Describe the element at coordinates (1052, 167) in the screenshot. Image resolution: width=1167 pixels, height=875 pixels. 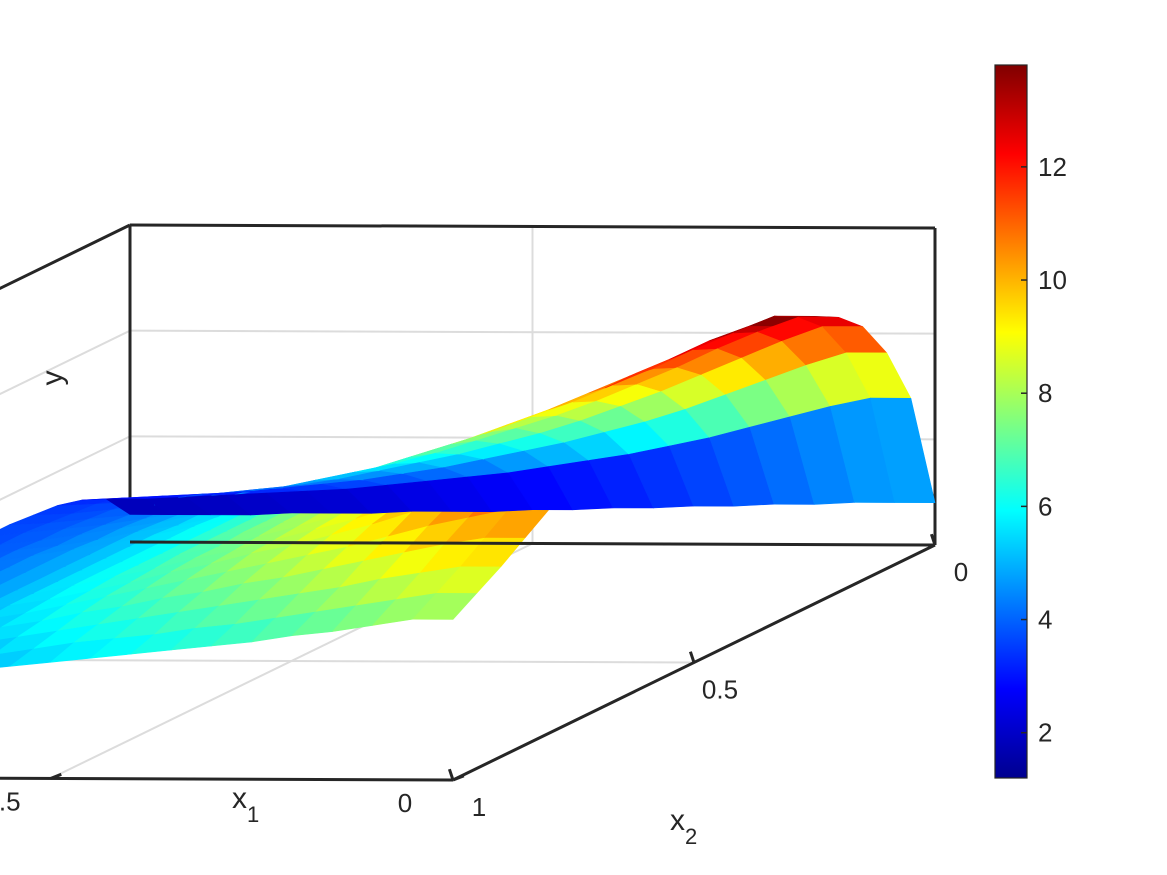
I see `colorbar-tick-label: 12` at that location.